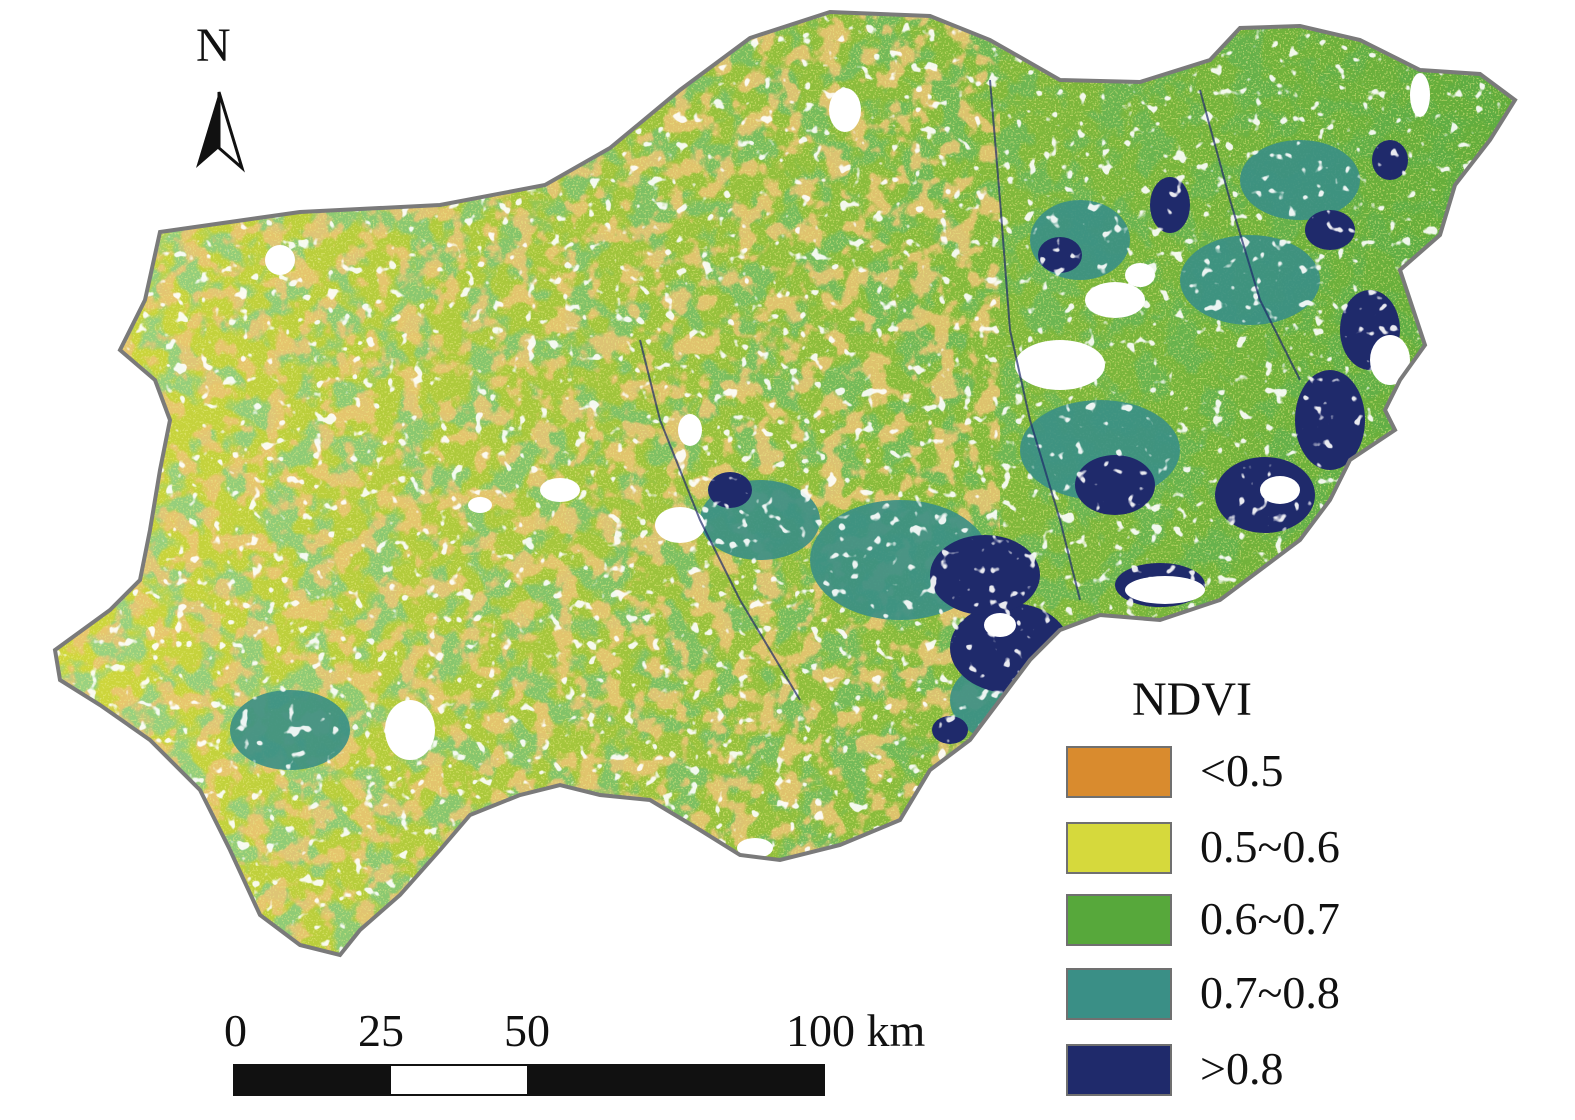  What do you see at coordinates (1242, 1068) in the screenshot?
I see `legend-label: >0.8` at bounding box center [1242, 1068].